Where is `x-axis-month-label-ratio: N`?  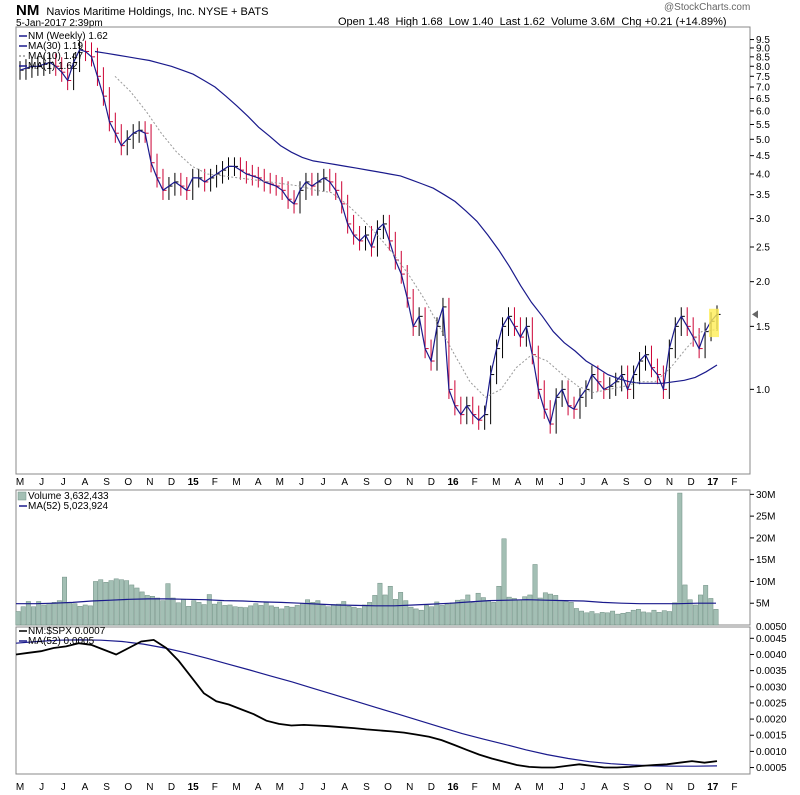 x-axis-month-label-ratio: N is located at coordinates (149, 787).